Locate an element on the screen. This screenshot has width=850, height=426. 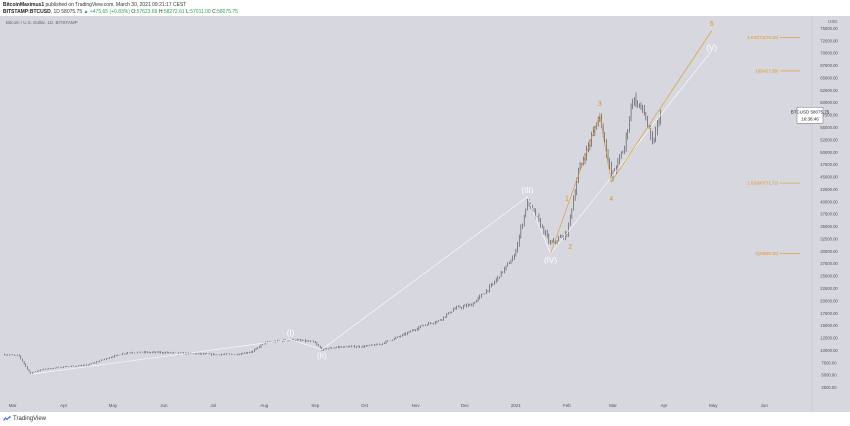
y-tick-label: 25000.00 is located at coordinates (829, 276).